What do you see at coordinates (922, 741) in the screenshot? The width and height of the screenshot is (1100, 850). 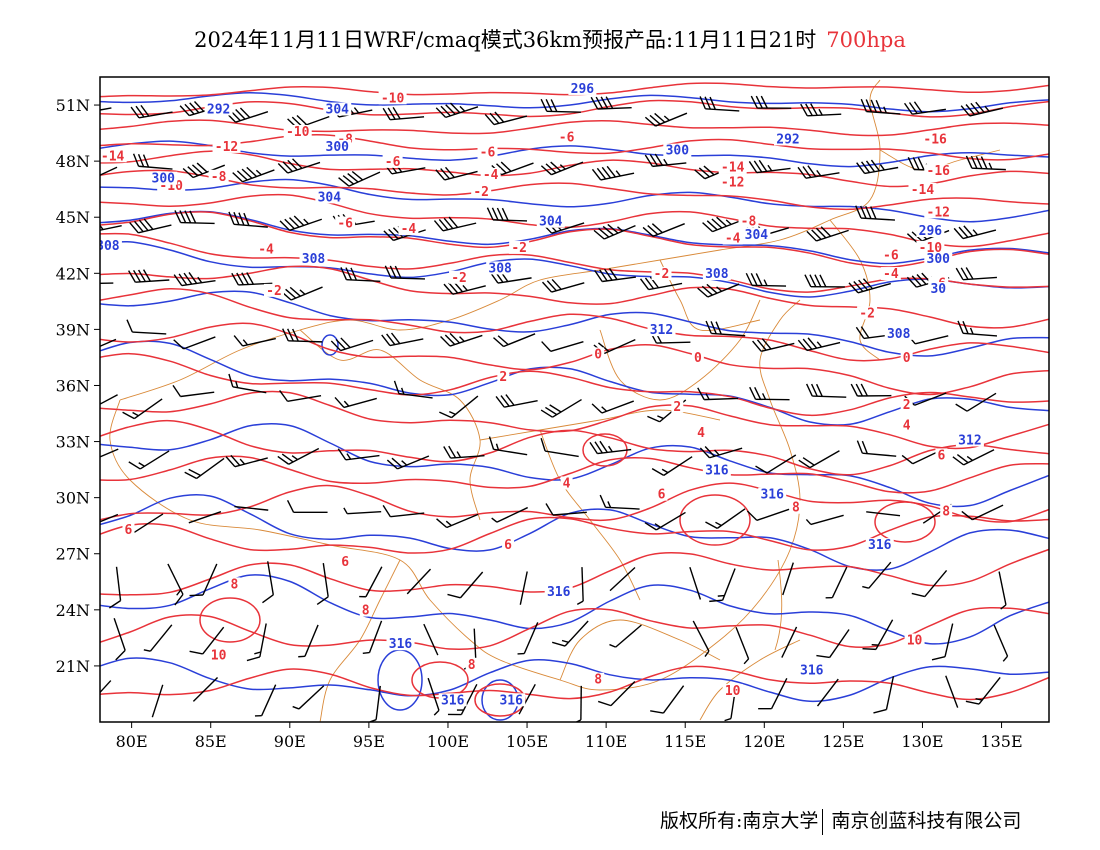 I see `x-tick-label: 130E` at bounding box center [922, 741].